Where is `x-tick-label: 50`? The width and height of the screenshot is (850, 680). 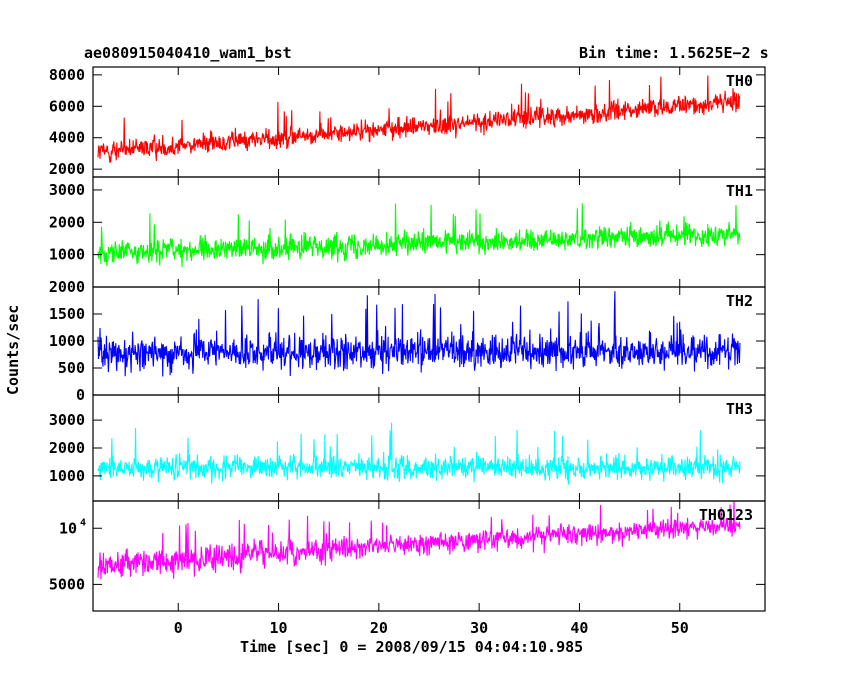
x-tick-label: 50 is located at coordinates (680, 628).